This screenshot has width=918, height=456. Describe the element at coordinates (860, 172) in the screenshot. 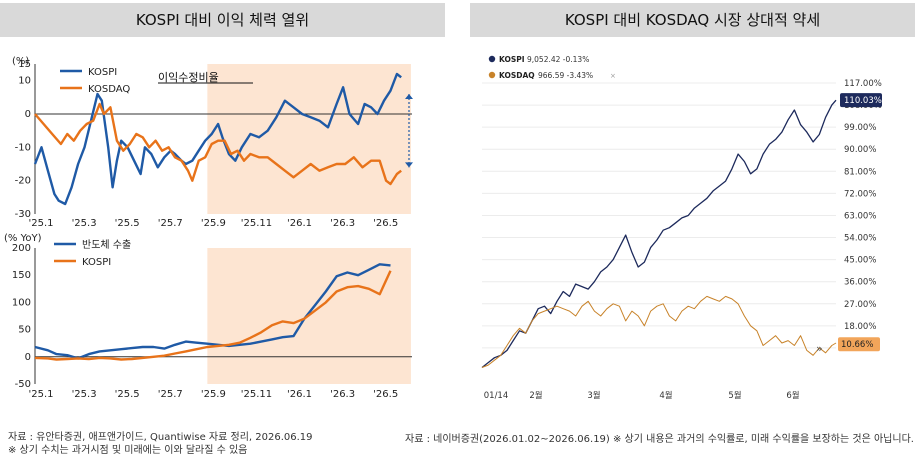

I see `y-tick-label: 81.00%` at that location.